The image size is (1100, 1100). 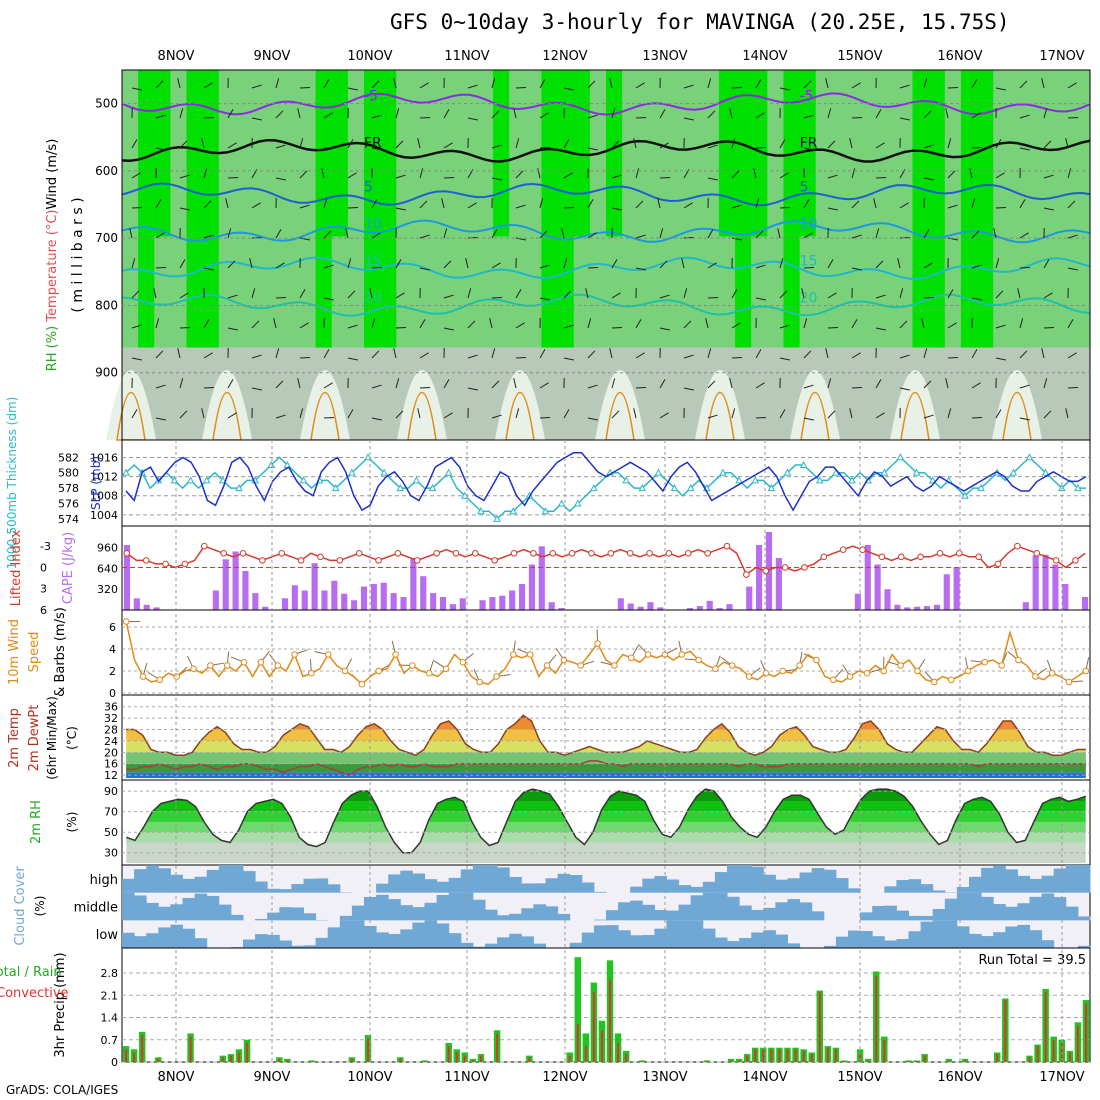 What do you see at coordinates (107, 548) in the screenshot?
I see `cape-tick-label: 960` at bounding box center [107, 548].